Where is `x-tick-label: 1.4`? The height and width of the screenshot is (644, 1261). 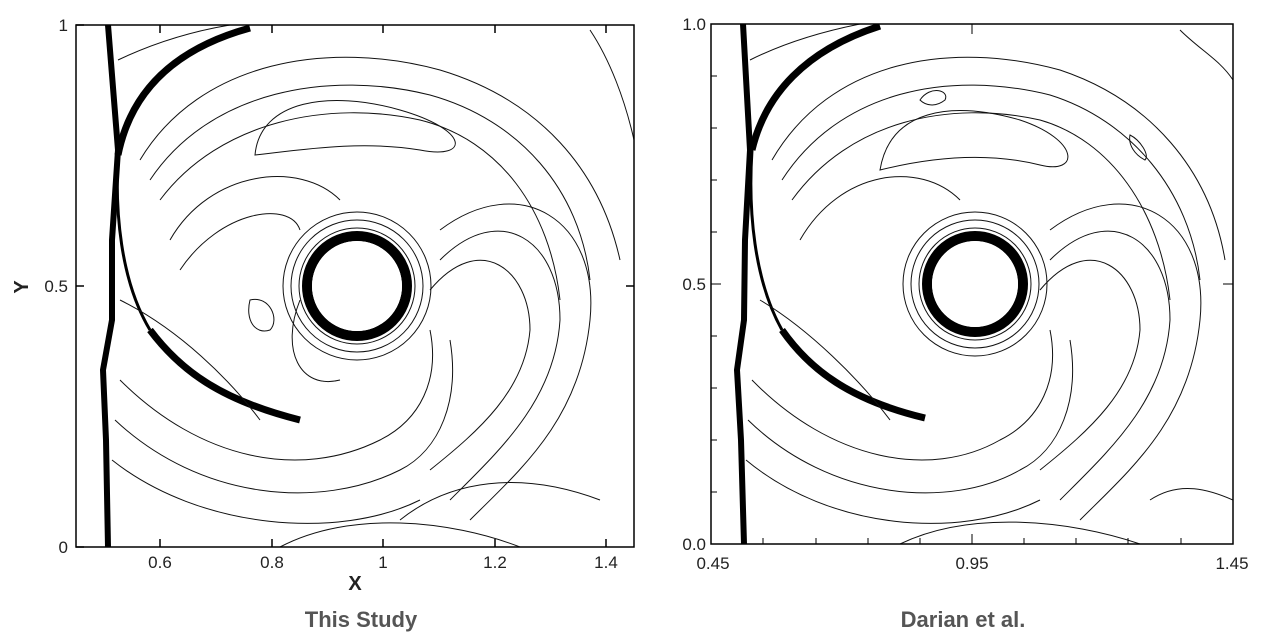
x-tick-label: 1.4 is located at coordinates (606, 562).